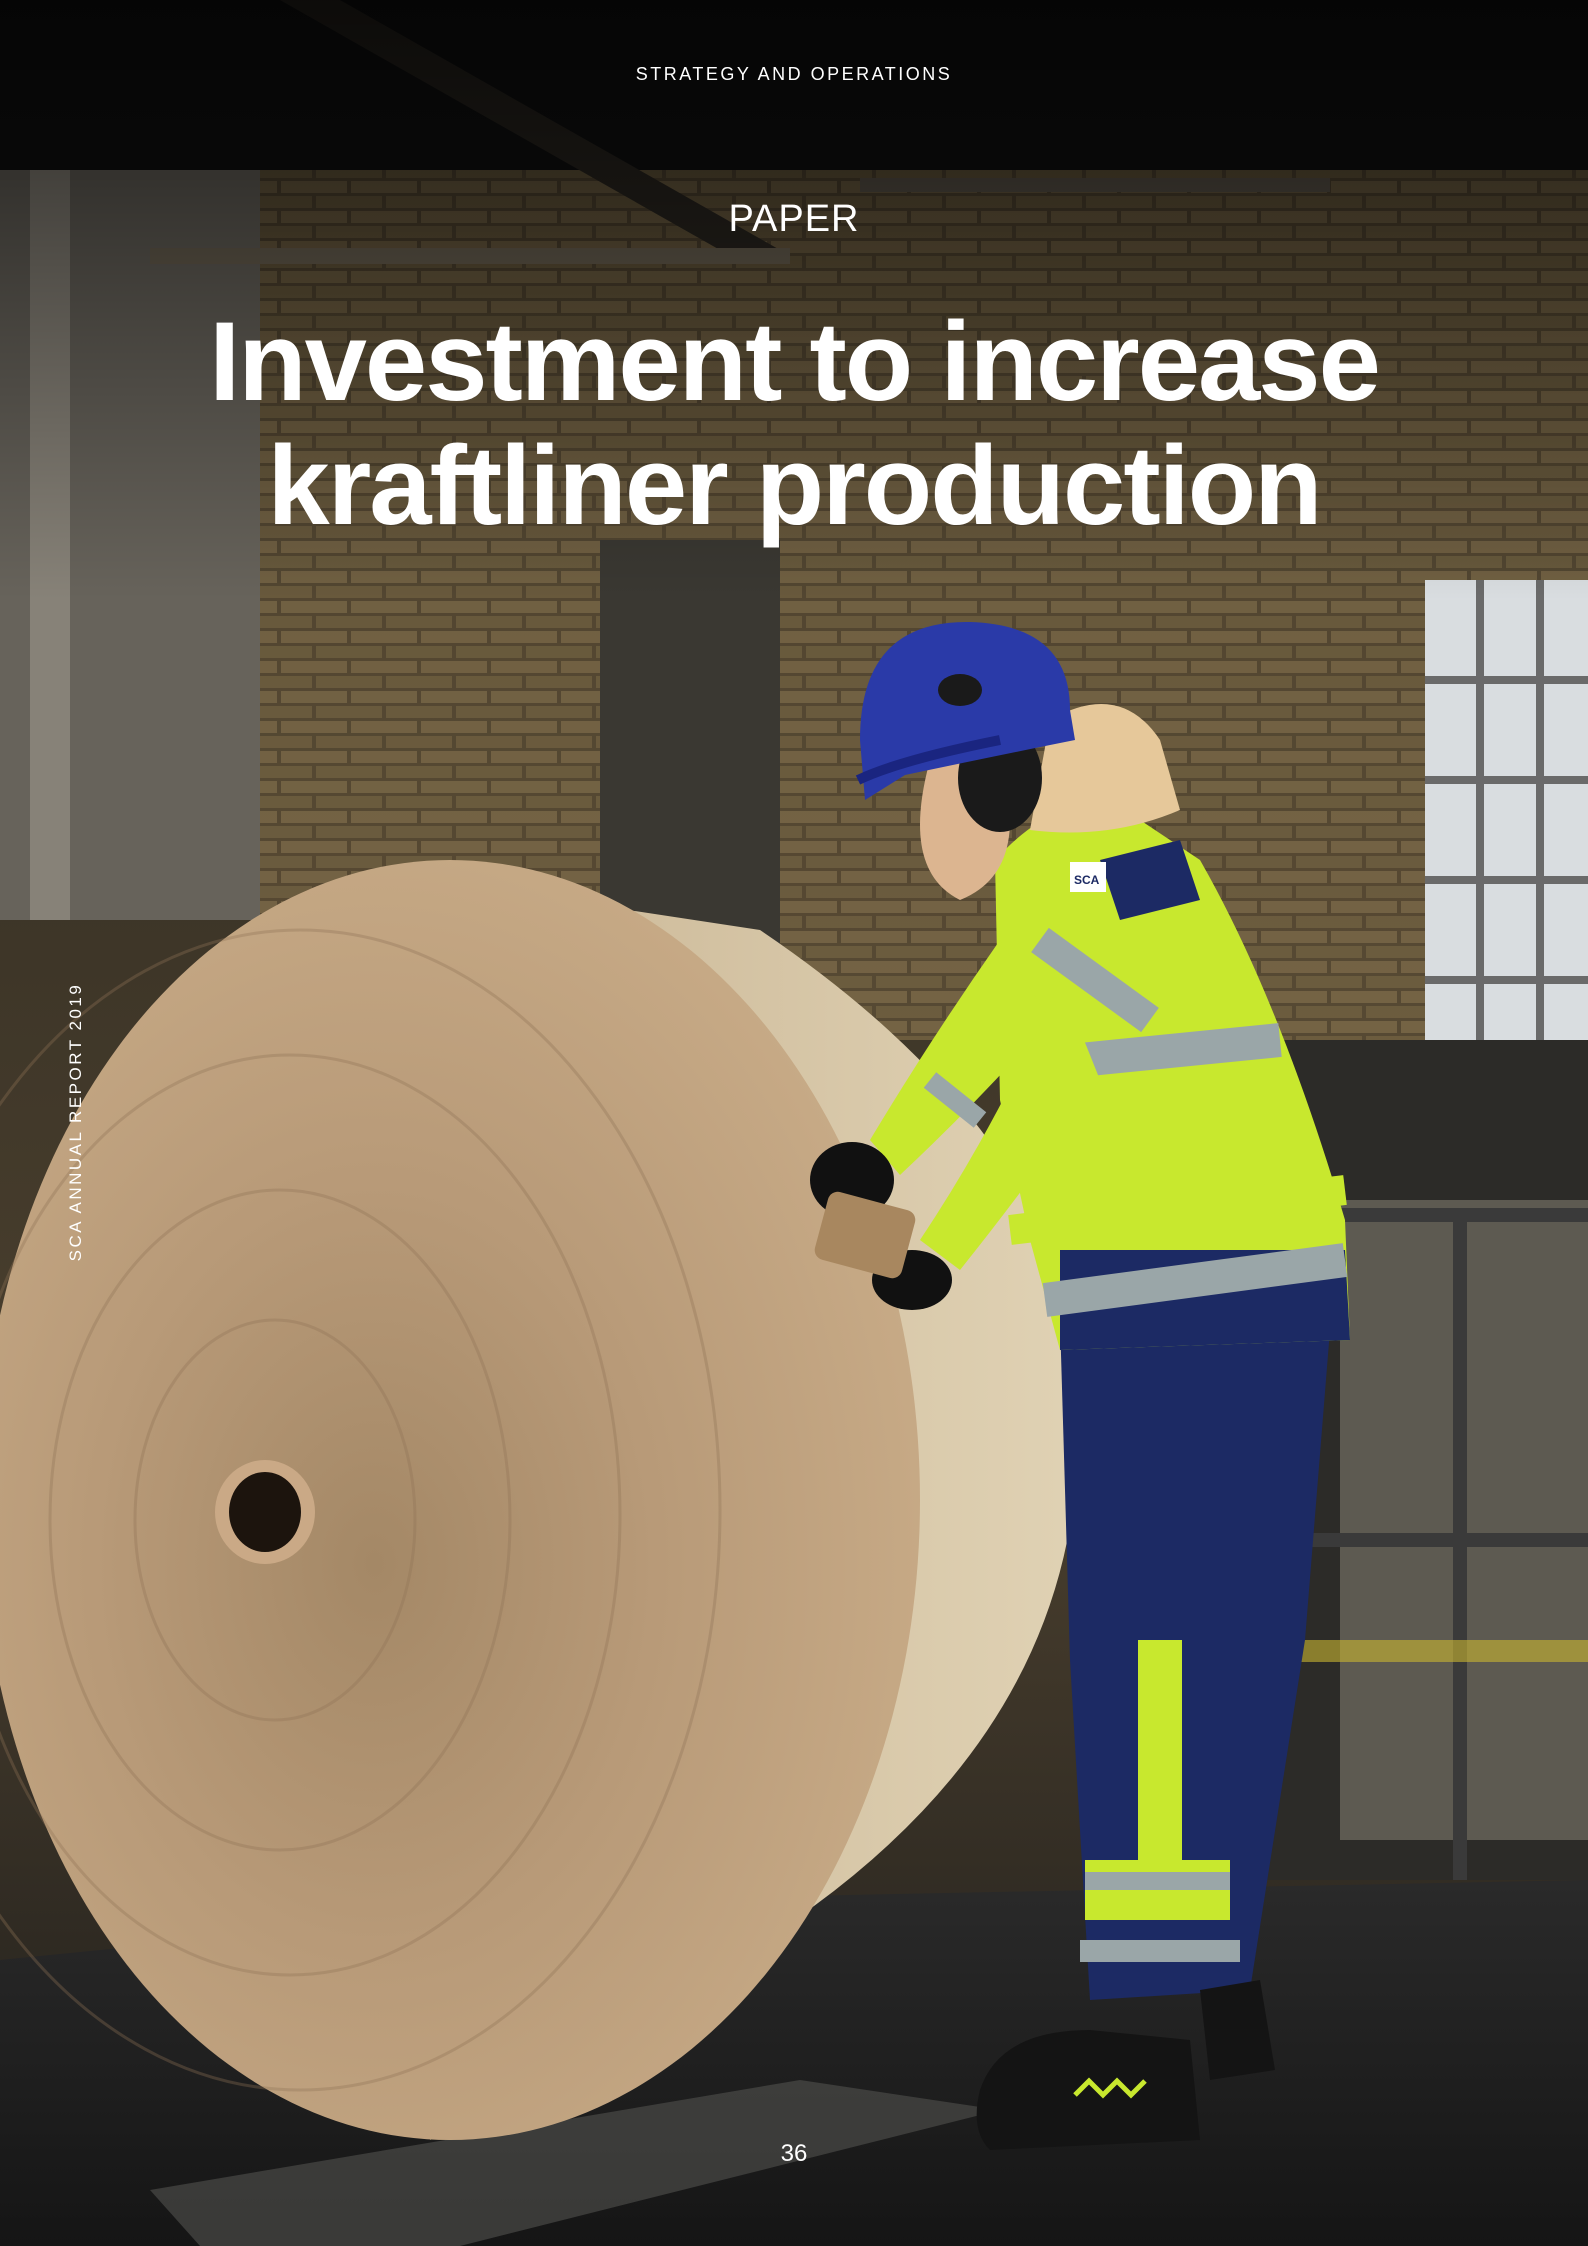  What do you see at coordinates (1087, 880) in the screenshot?
I see `jacket-logo: SCA` at bounding box center [1087, 880].